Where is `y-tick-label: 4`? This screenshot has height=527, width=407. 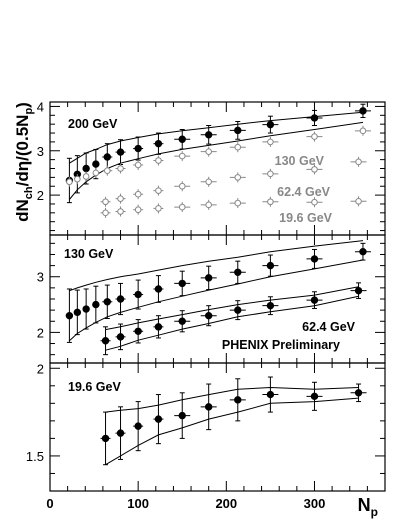
y-tick-label: 4 is located at coordinates (40, 106).